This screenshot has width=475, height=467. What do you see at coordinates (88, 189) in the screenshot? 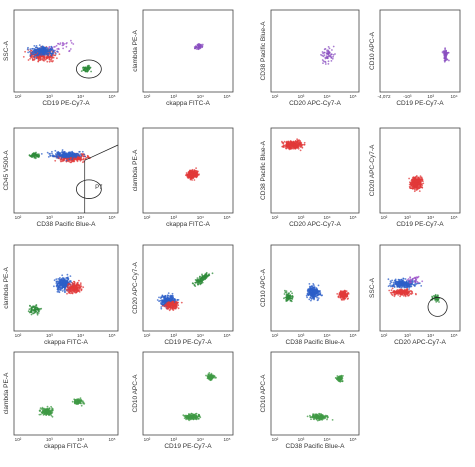
I see `gate-ellipse` at bounding box center [88, 189].